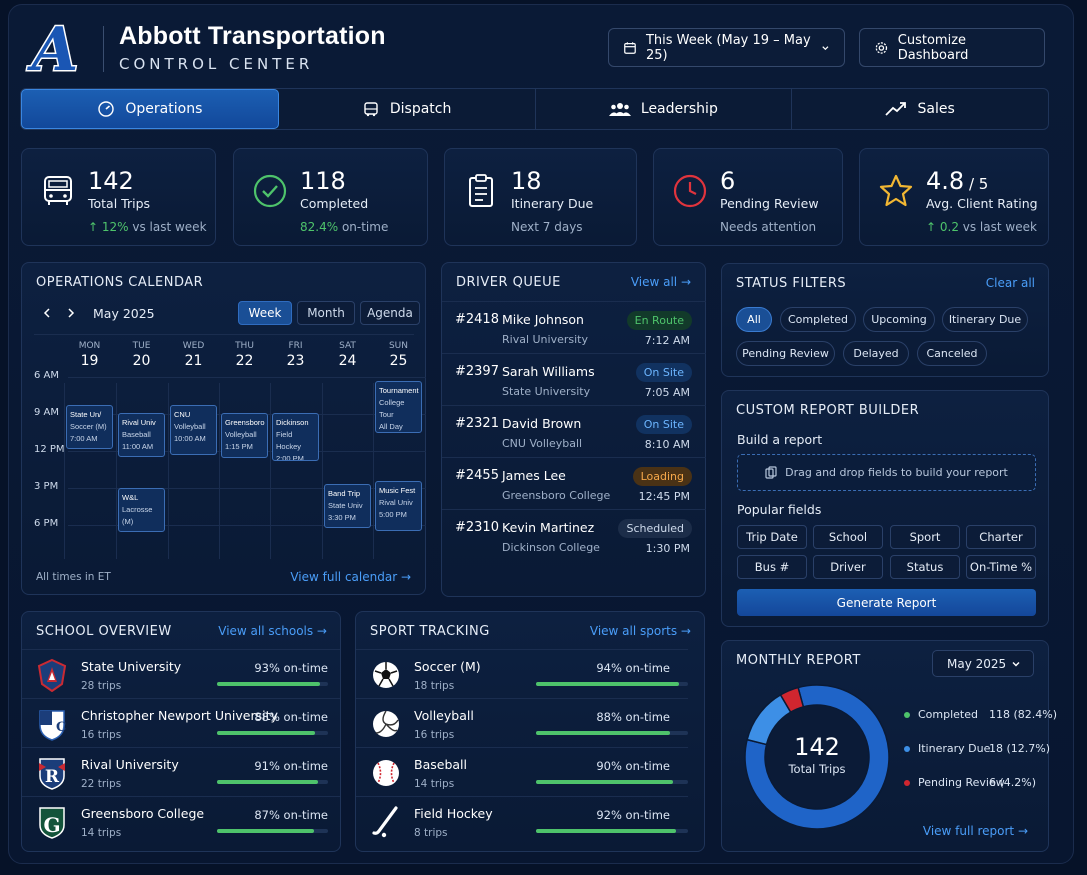  I want to click on build-report-label: Build a report, so click(780, 439).